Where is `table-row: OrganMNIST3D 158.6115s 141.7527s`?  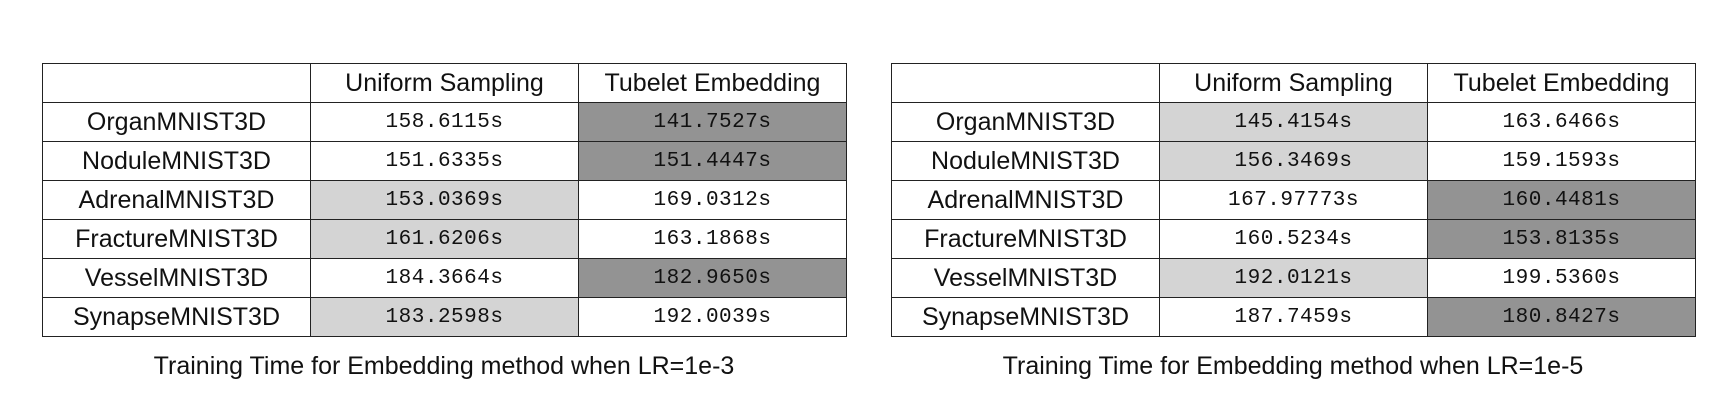
table-row: OrganMNIST3D 158.6115s 141.7527s is located at coordinates (444, 122).